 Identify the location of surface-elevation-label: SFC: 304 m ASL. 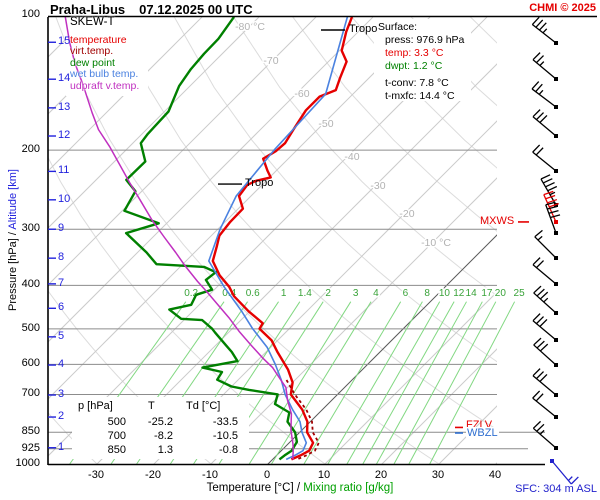
(556, 489).